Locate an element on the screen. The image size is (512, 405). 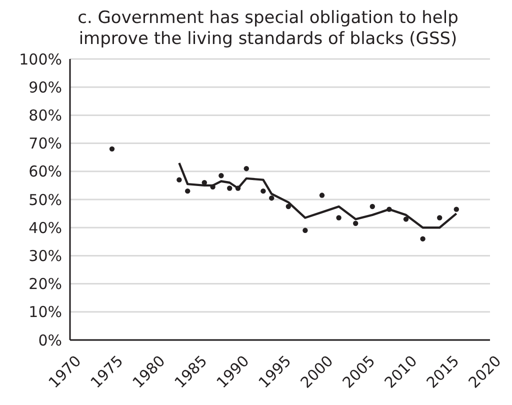
y-tick-label: 80% is located at coordinates (45, 115).